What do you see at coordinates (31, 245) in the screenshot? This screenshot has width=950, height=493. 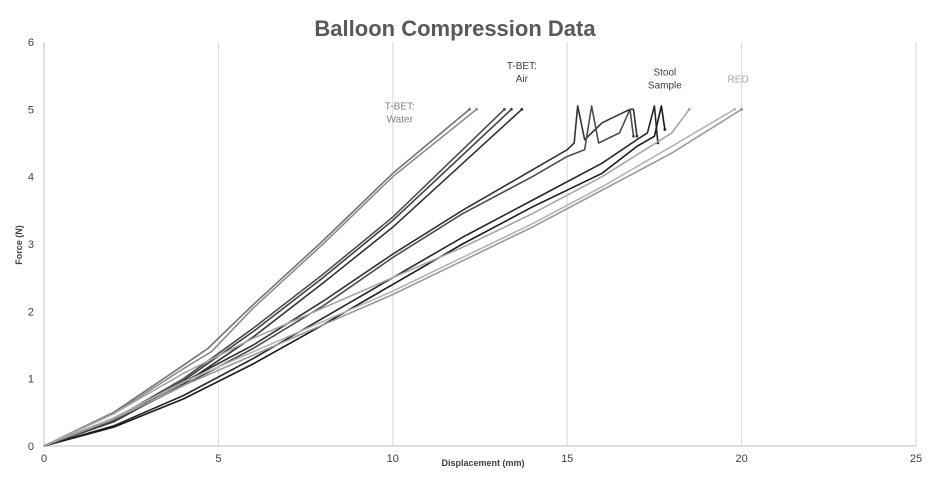 I see `y-tick-label: 3` at bounding box center [31, 245].